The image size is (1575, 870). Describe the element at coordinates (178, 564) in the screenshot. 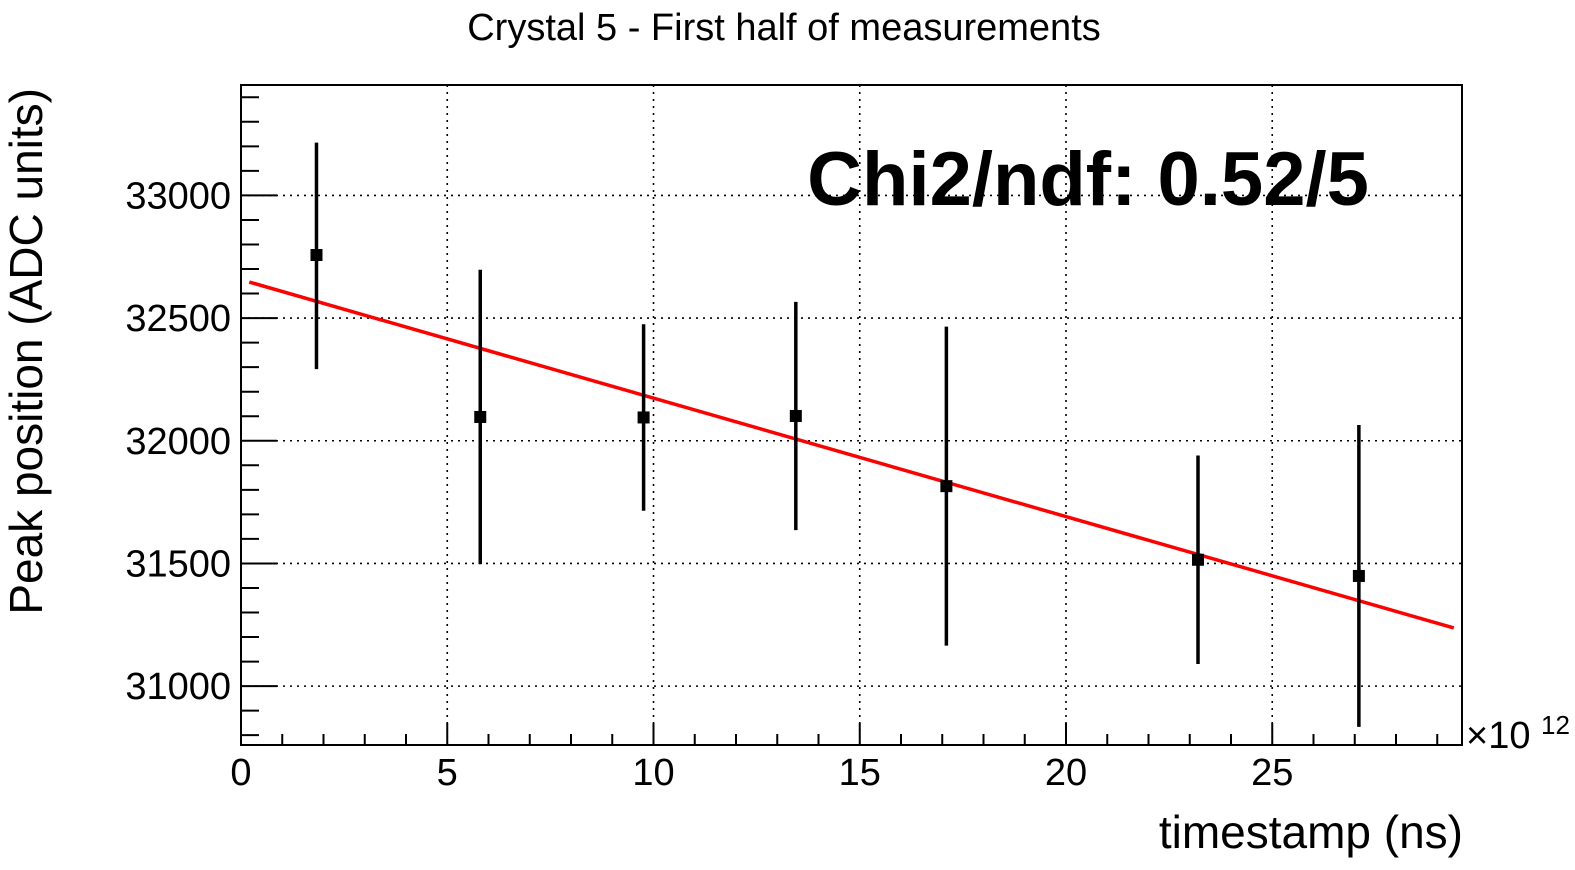

I see `y-tick-label: 31500` at that location.